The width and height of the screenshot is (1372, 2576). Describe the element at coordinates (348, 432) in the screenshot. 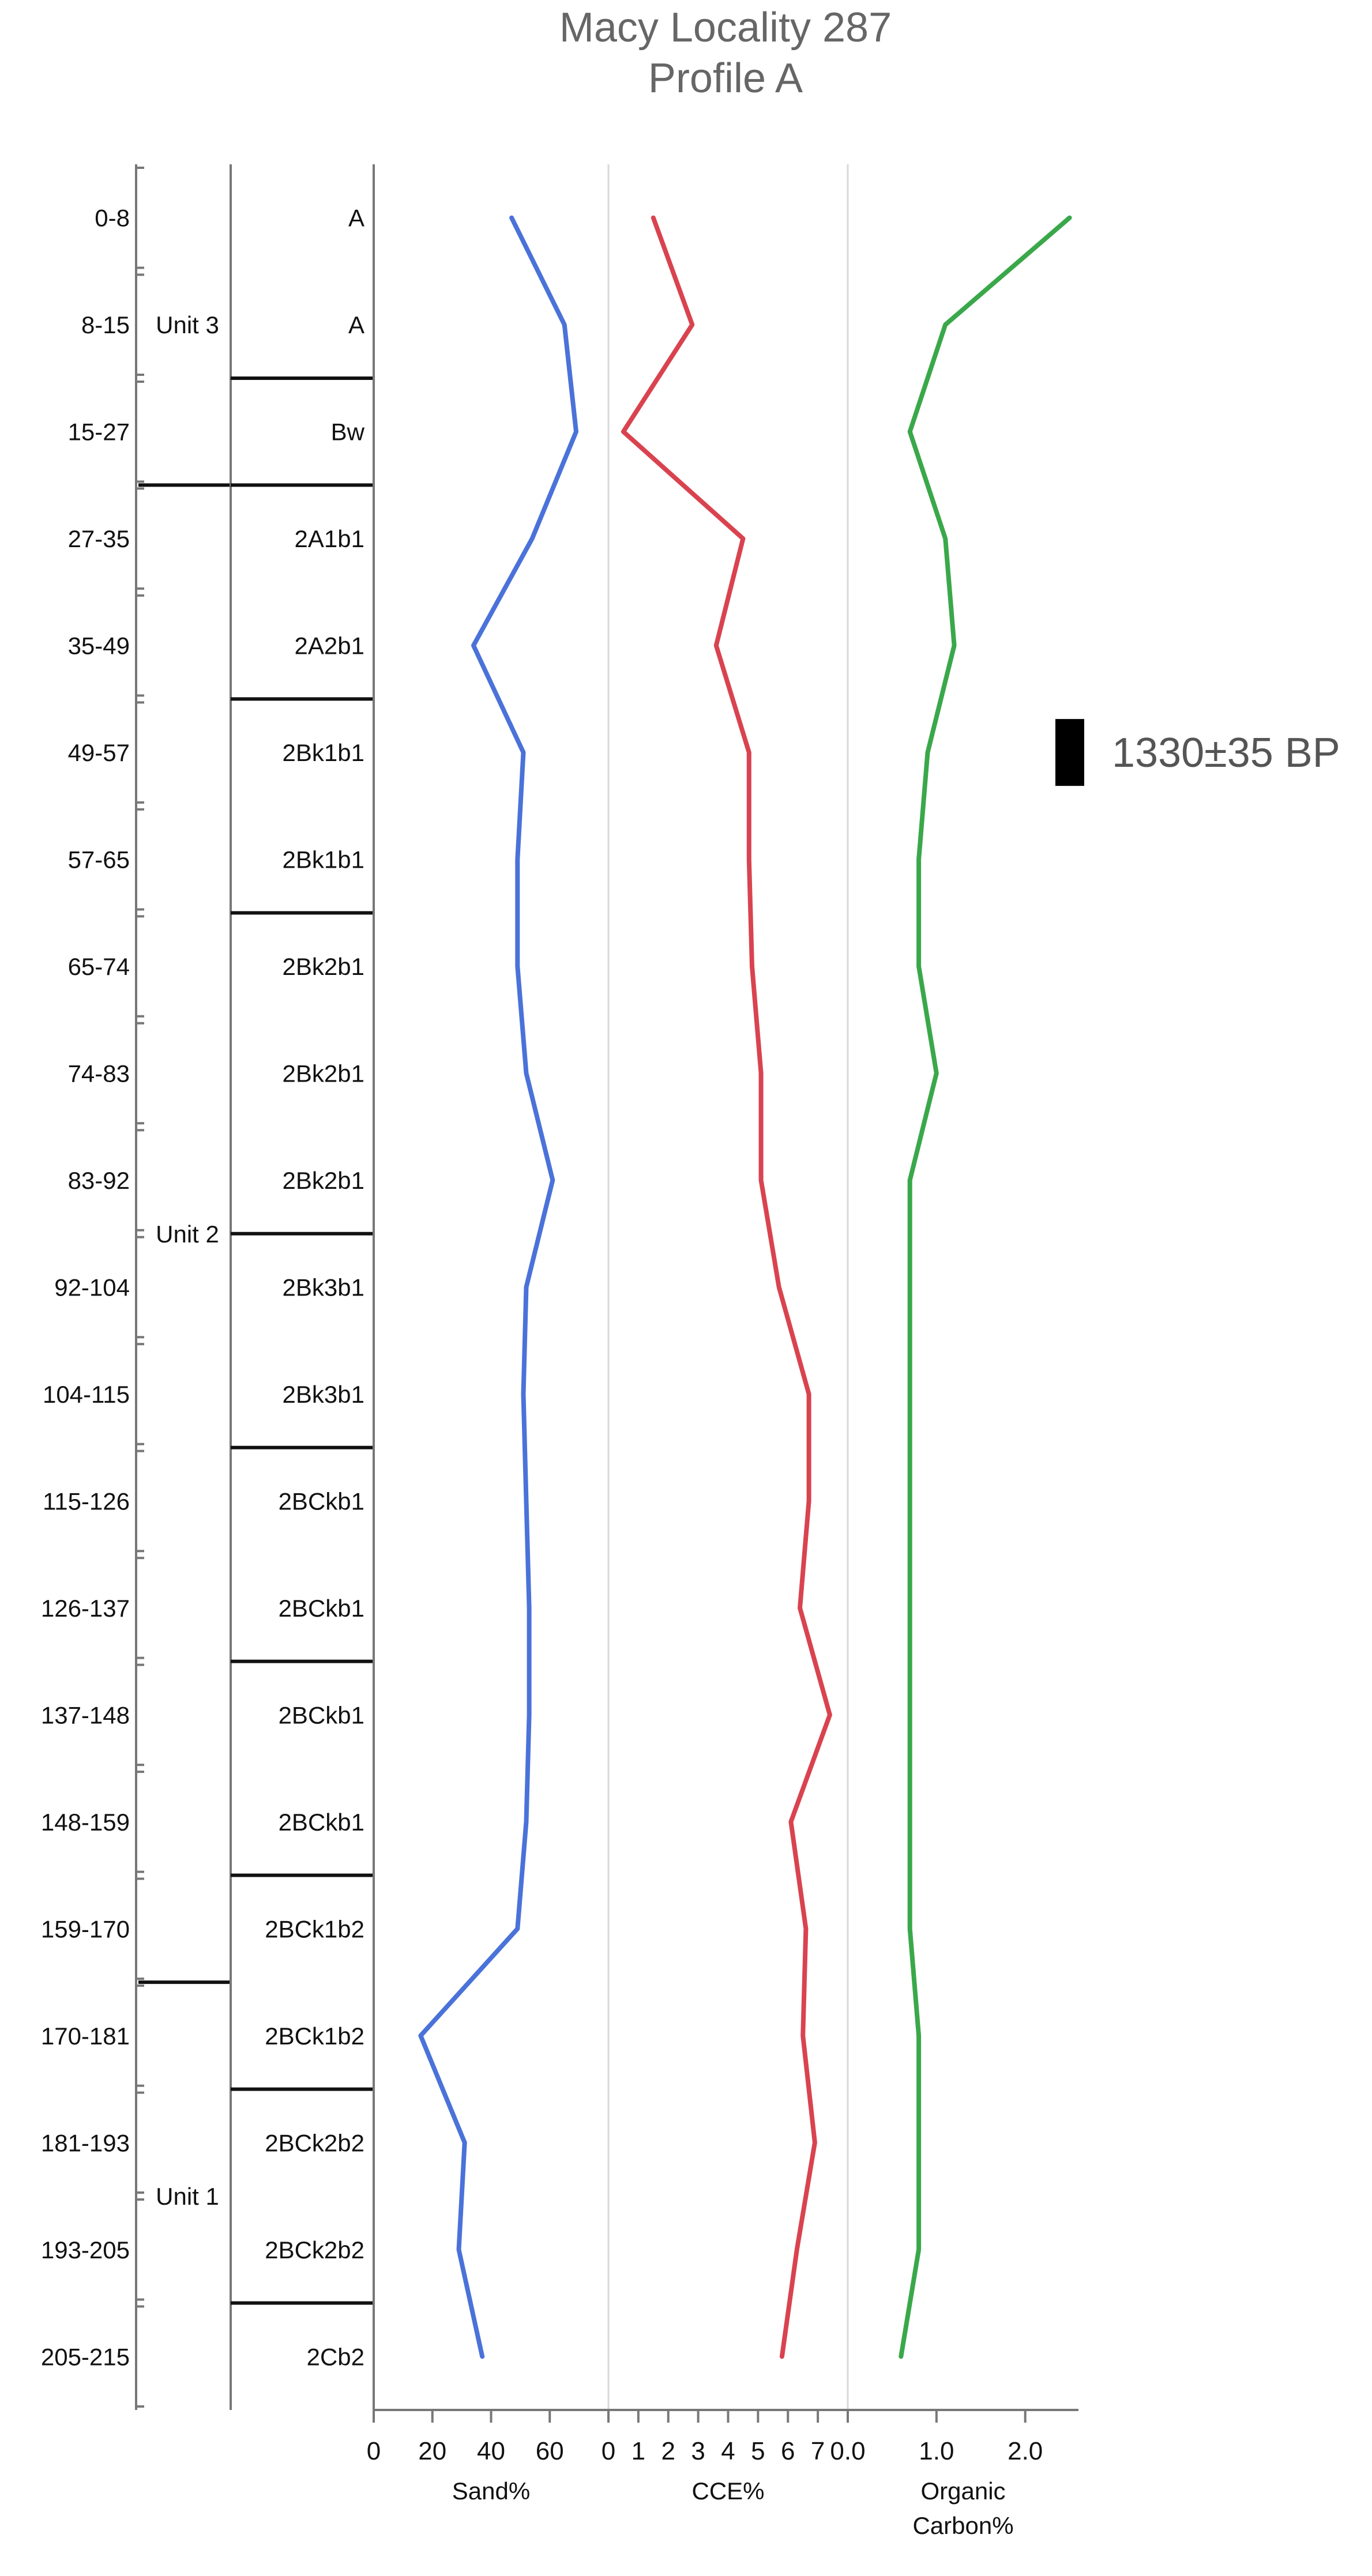

I see `horizon-label: Bw` at that location.